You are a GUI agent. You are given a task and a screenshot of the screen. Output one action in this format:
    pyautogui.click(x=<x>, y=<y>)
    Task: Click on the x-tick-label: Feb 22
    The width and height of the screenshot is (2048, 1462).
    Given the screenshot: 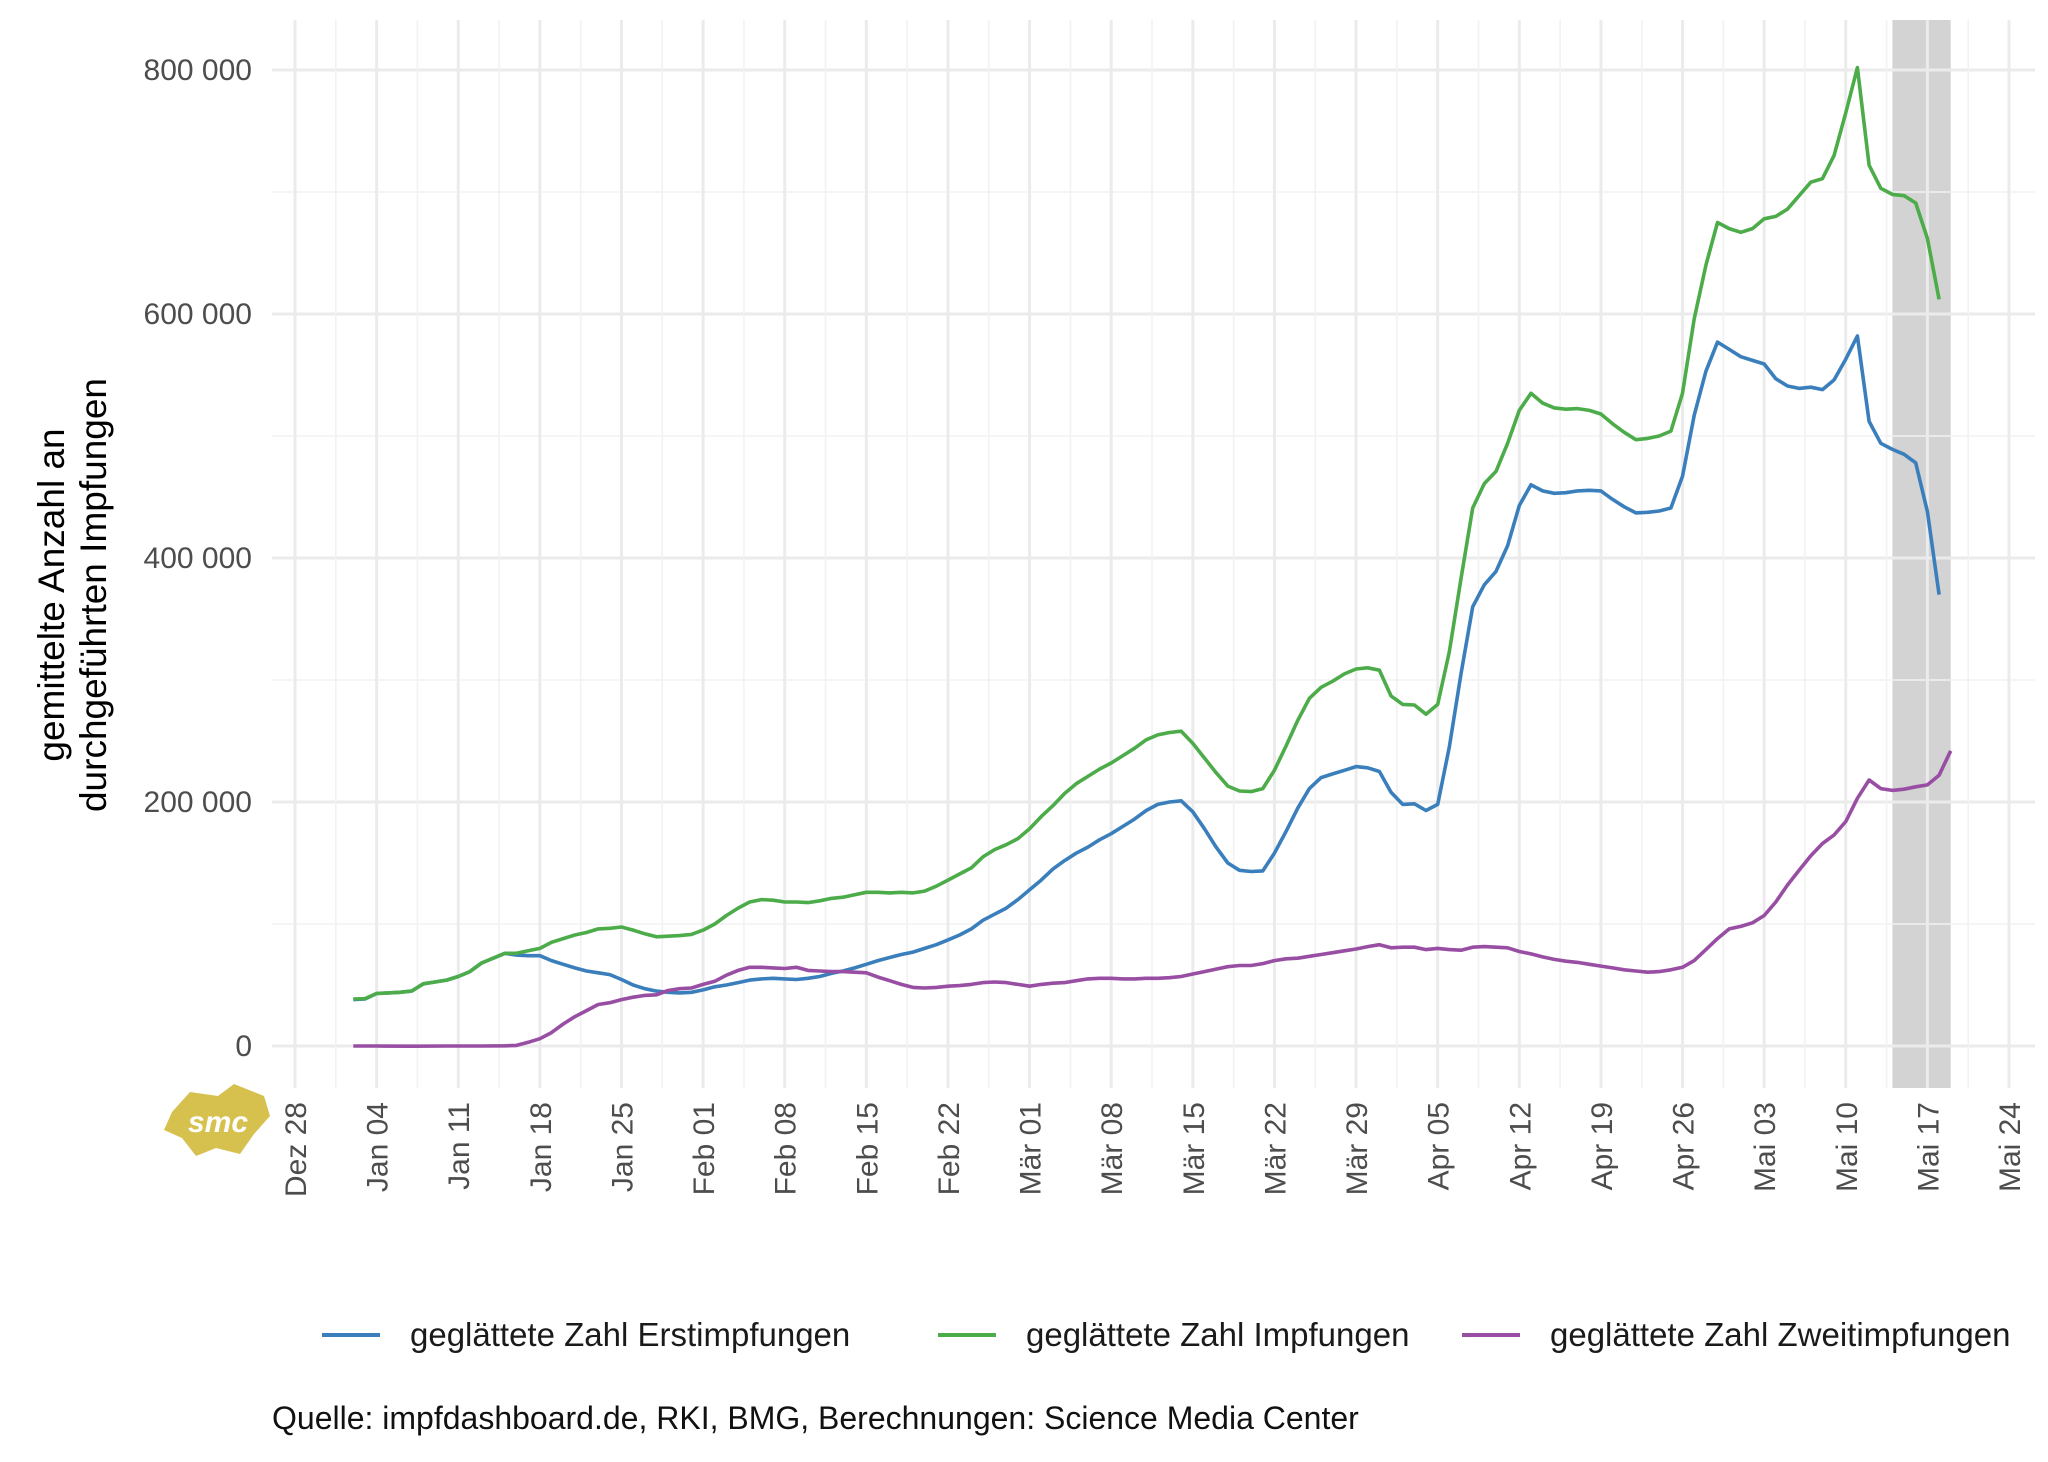 What is the action you would take?
    pyautogui.click(x=949, y=1148)
    